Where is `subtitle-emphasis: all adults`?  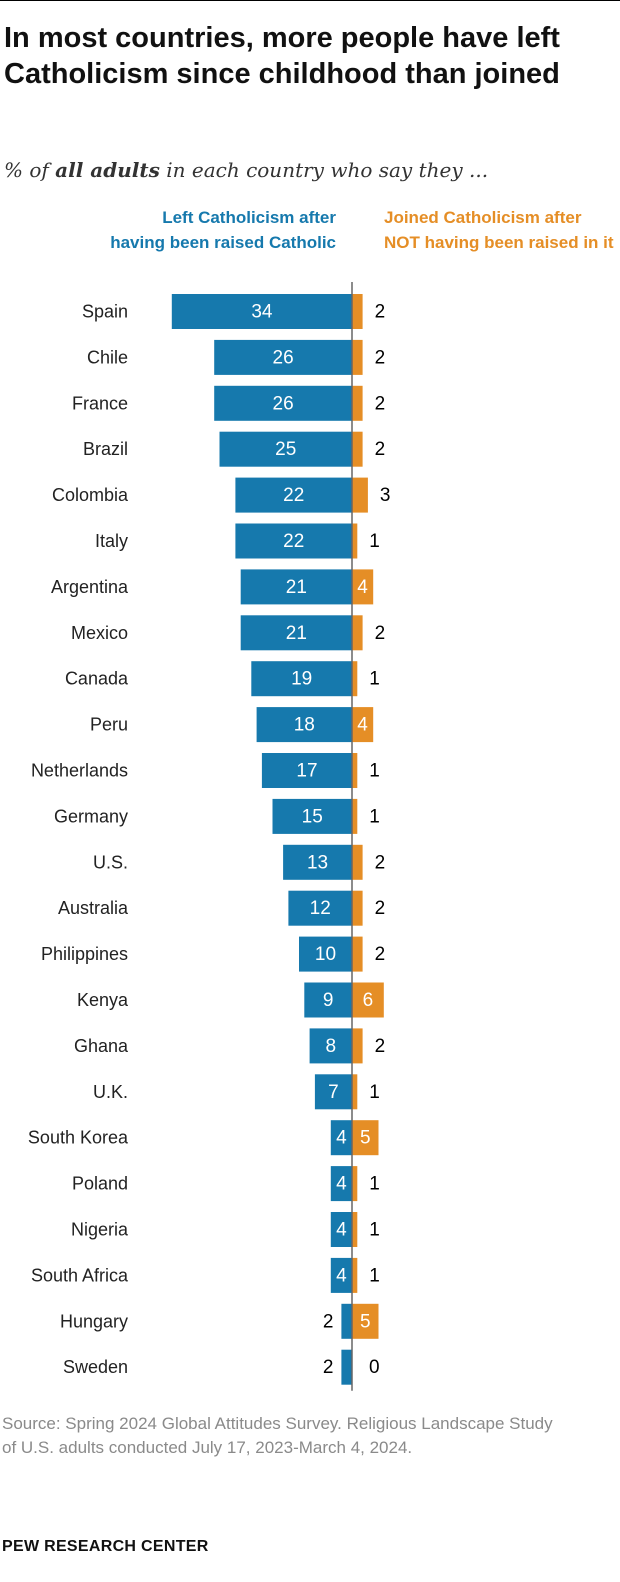 subtitle-emphasis: all adults is located at coordinates (107, 170).